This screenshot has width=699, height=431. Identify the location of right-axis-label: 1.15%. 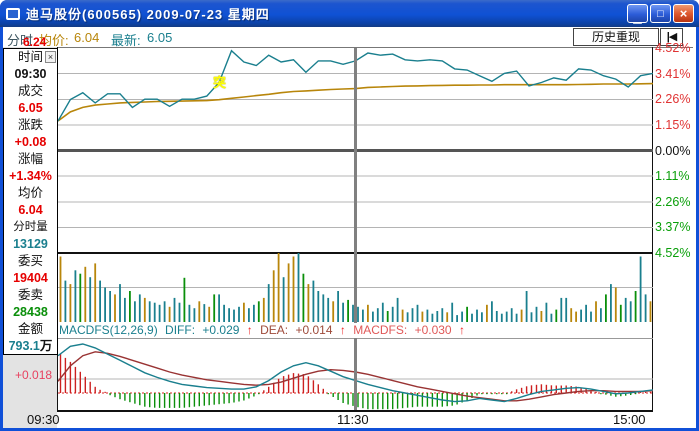
(673, 124).